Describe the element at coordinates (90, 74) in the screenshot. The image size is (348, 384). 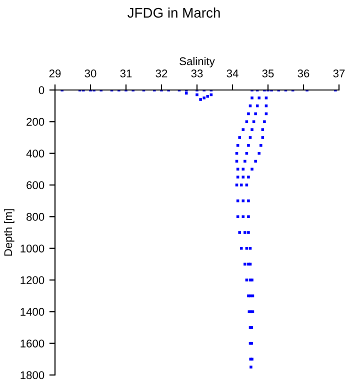
I see `x-tick-label: 30` at that location.